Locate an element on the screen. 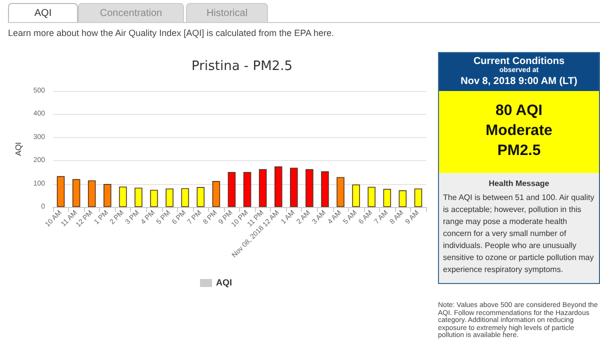 The image size is (600, 347). text: Nov 8, 2018 9:00 AM (LT) is located at coordinates (519, 81).